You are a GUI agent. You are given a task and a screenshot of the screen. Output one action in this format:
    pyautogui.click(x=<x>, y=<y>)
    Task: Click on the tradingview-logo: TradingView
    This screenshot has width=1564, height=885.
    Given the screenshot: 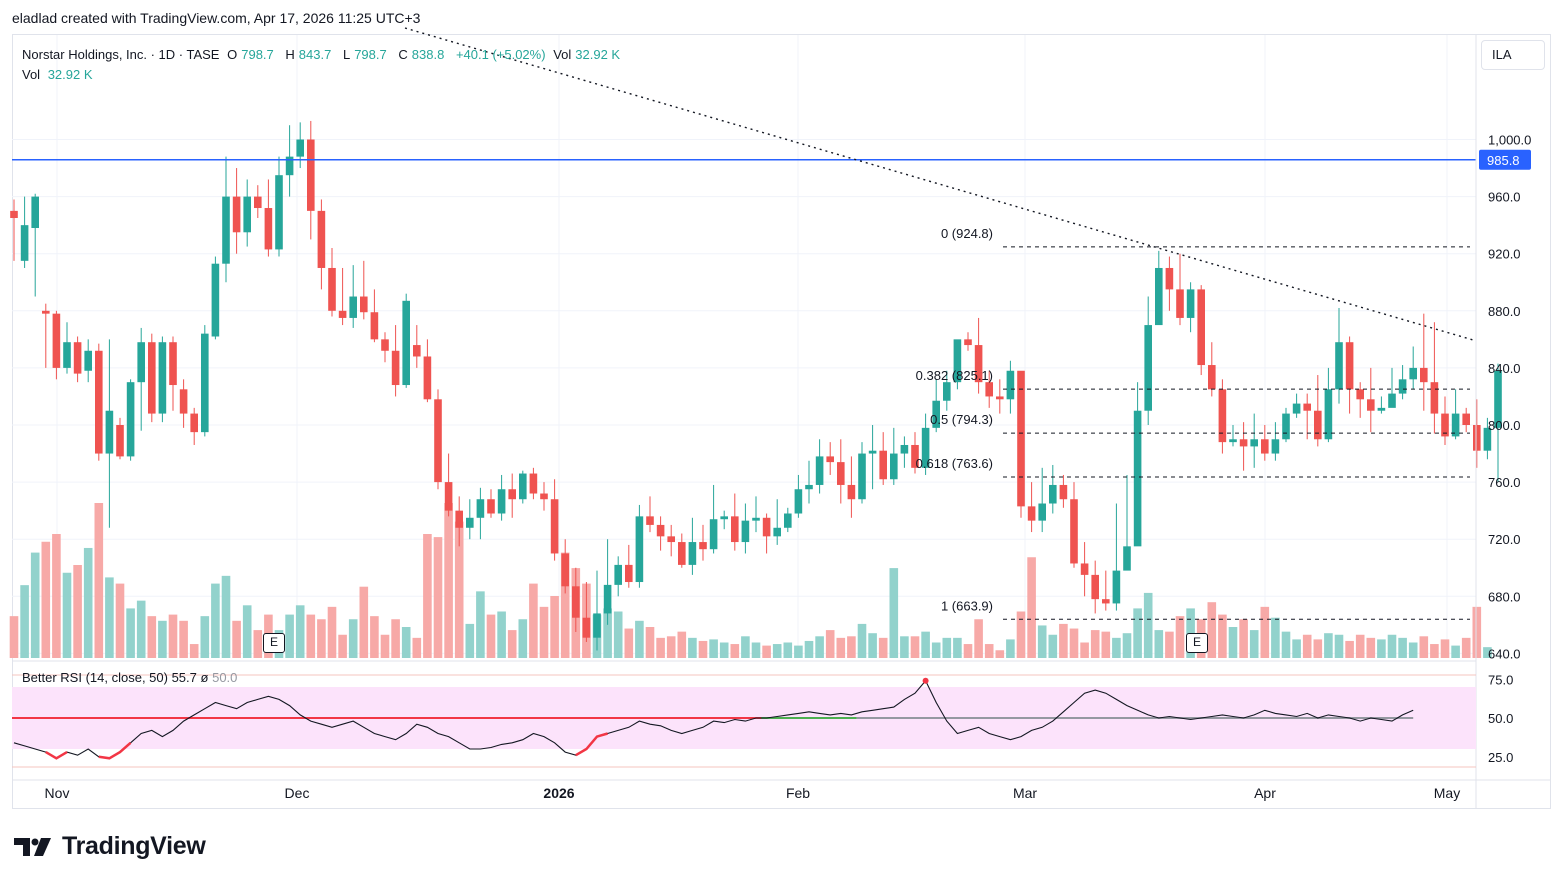 What is the action you would take?
    pyautogui.click(x=110, y=846)
    